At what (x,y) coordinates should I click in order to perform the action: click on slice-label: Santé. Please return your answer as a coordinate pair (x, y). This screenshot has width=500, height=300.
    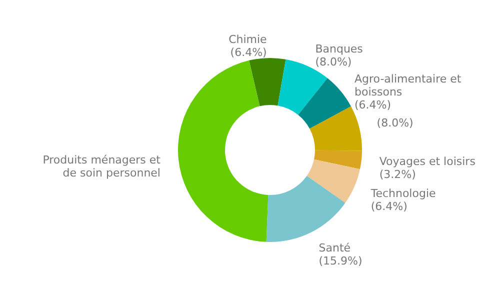
    Looking at the image, I should click on (334, 248).